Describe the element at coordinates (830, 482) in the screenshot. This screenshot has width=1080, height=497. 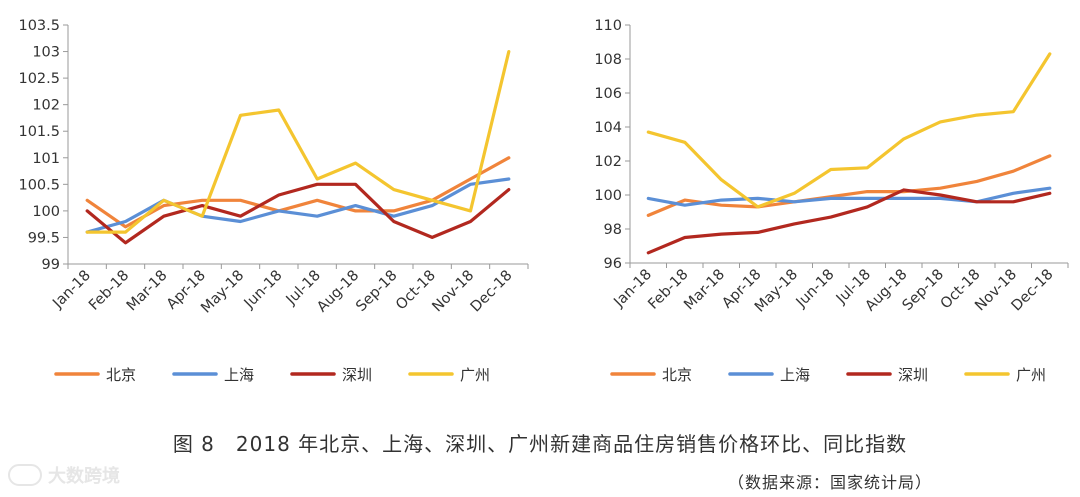
I see `data-source-note: （数据来源：国家统计局）` at that location.